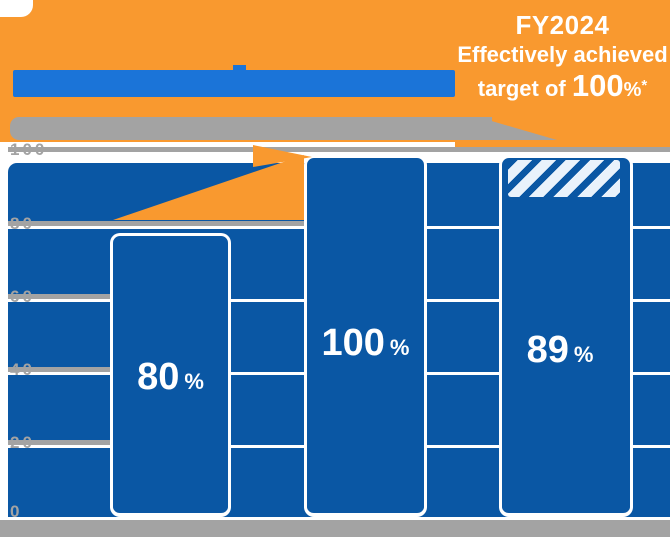 The height and width of the screenshot is (537, 670). I want to click on bar-1-value: 80, so click(158, 377).